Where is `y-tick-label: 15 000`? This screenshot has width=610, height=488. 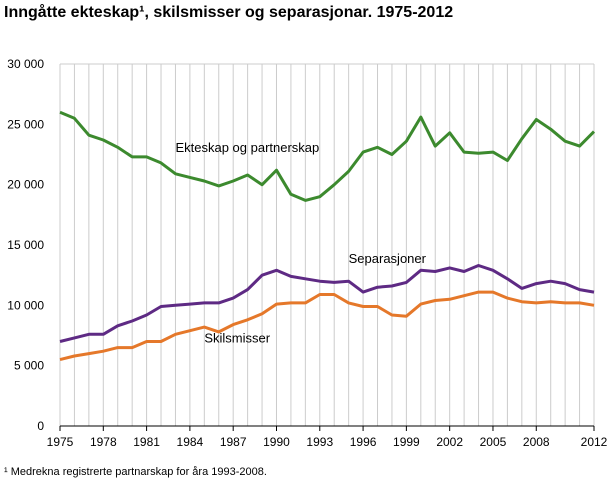 y-tick-label: 15 000 is located at coordinates (25, 245).